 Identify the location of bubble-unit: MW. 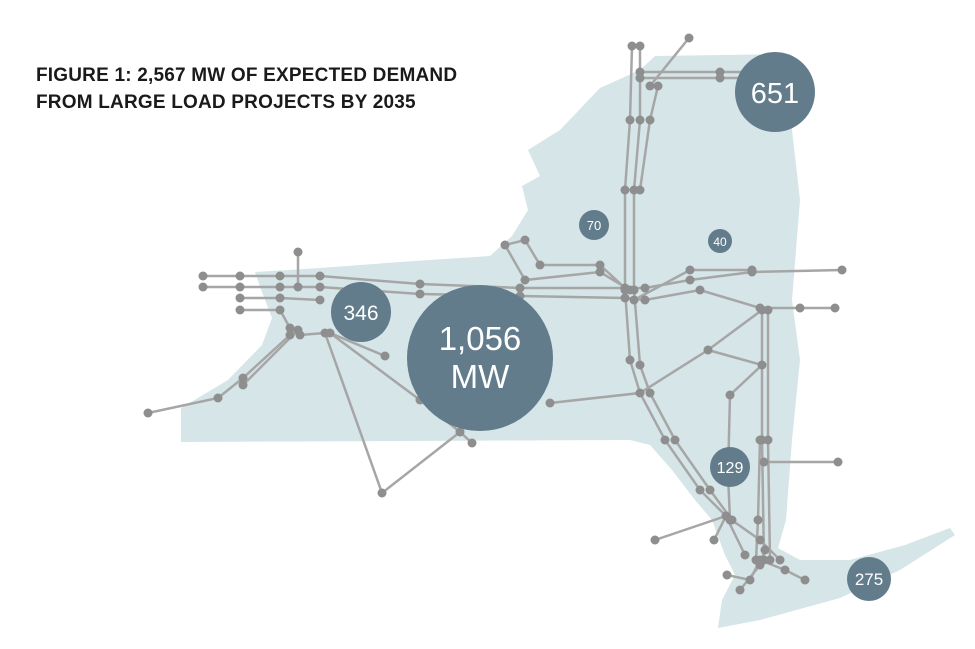
(480, 376).